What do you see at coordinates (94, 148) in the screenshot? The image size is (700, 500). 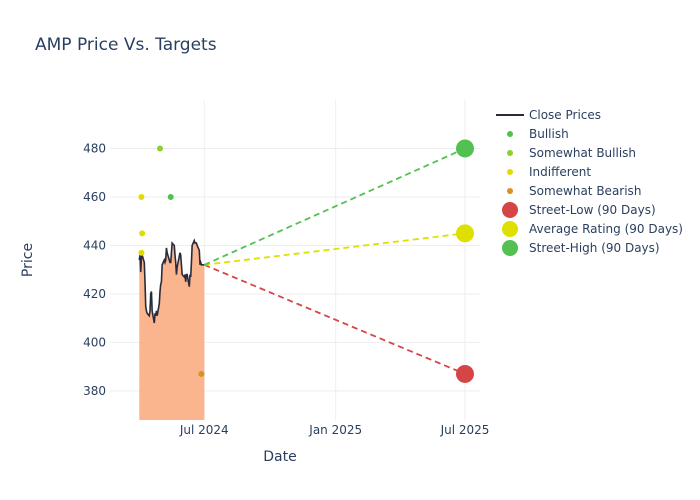 I see `y-tick-label: 480` at bounding box center [94, 148].